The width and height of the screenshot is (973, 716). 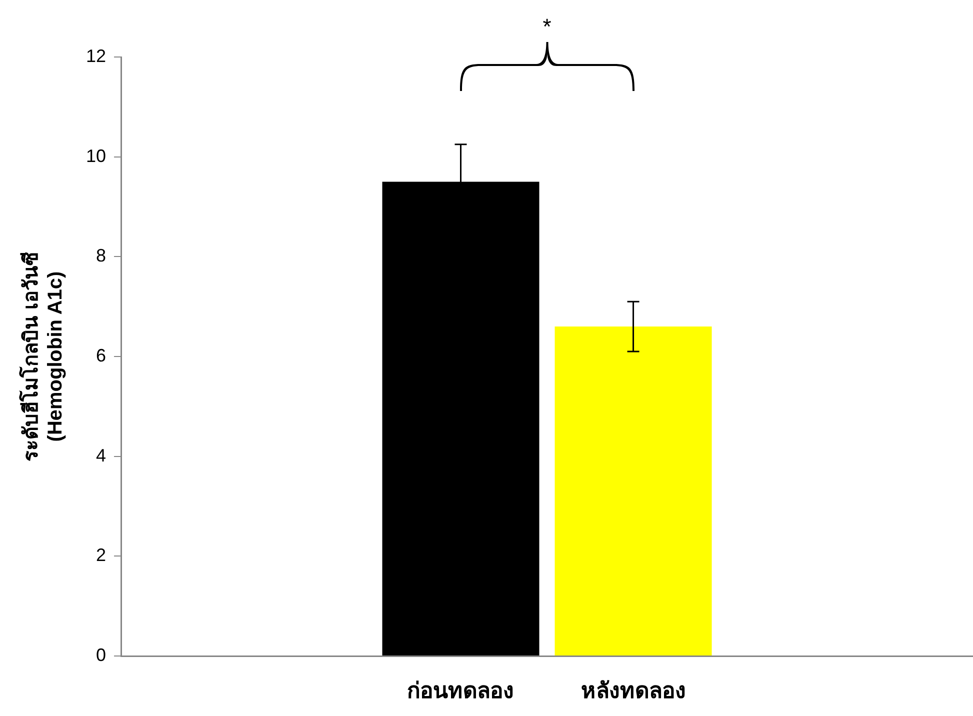 What do you see at coordinates (96, 56) in the screenshot?
I see `y-tick-label: 12` at bounding box center [96, 56].